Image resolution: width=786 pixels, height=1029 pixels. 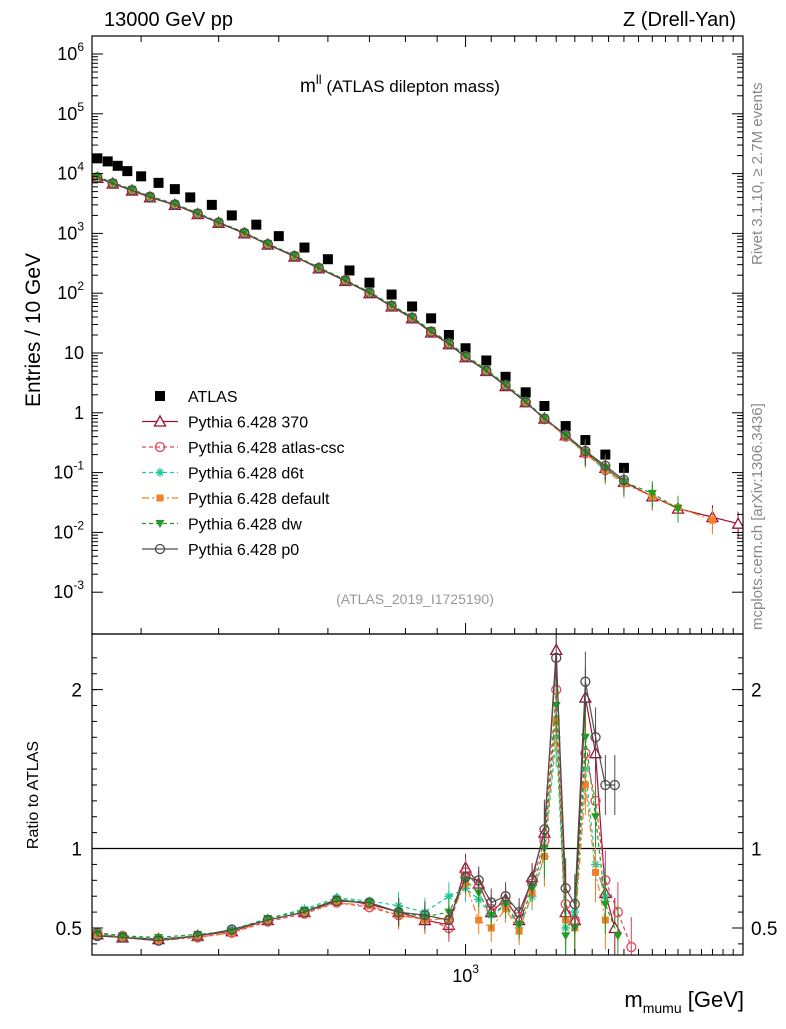 I want to click on y-tick-exponent: 5, so click(x=80, y=107).